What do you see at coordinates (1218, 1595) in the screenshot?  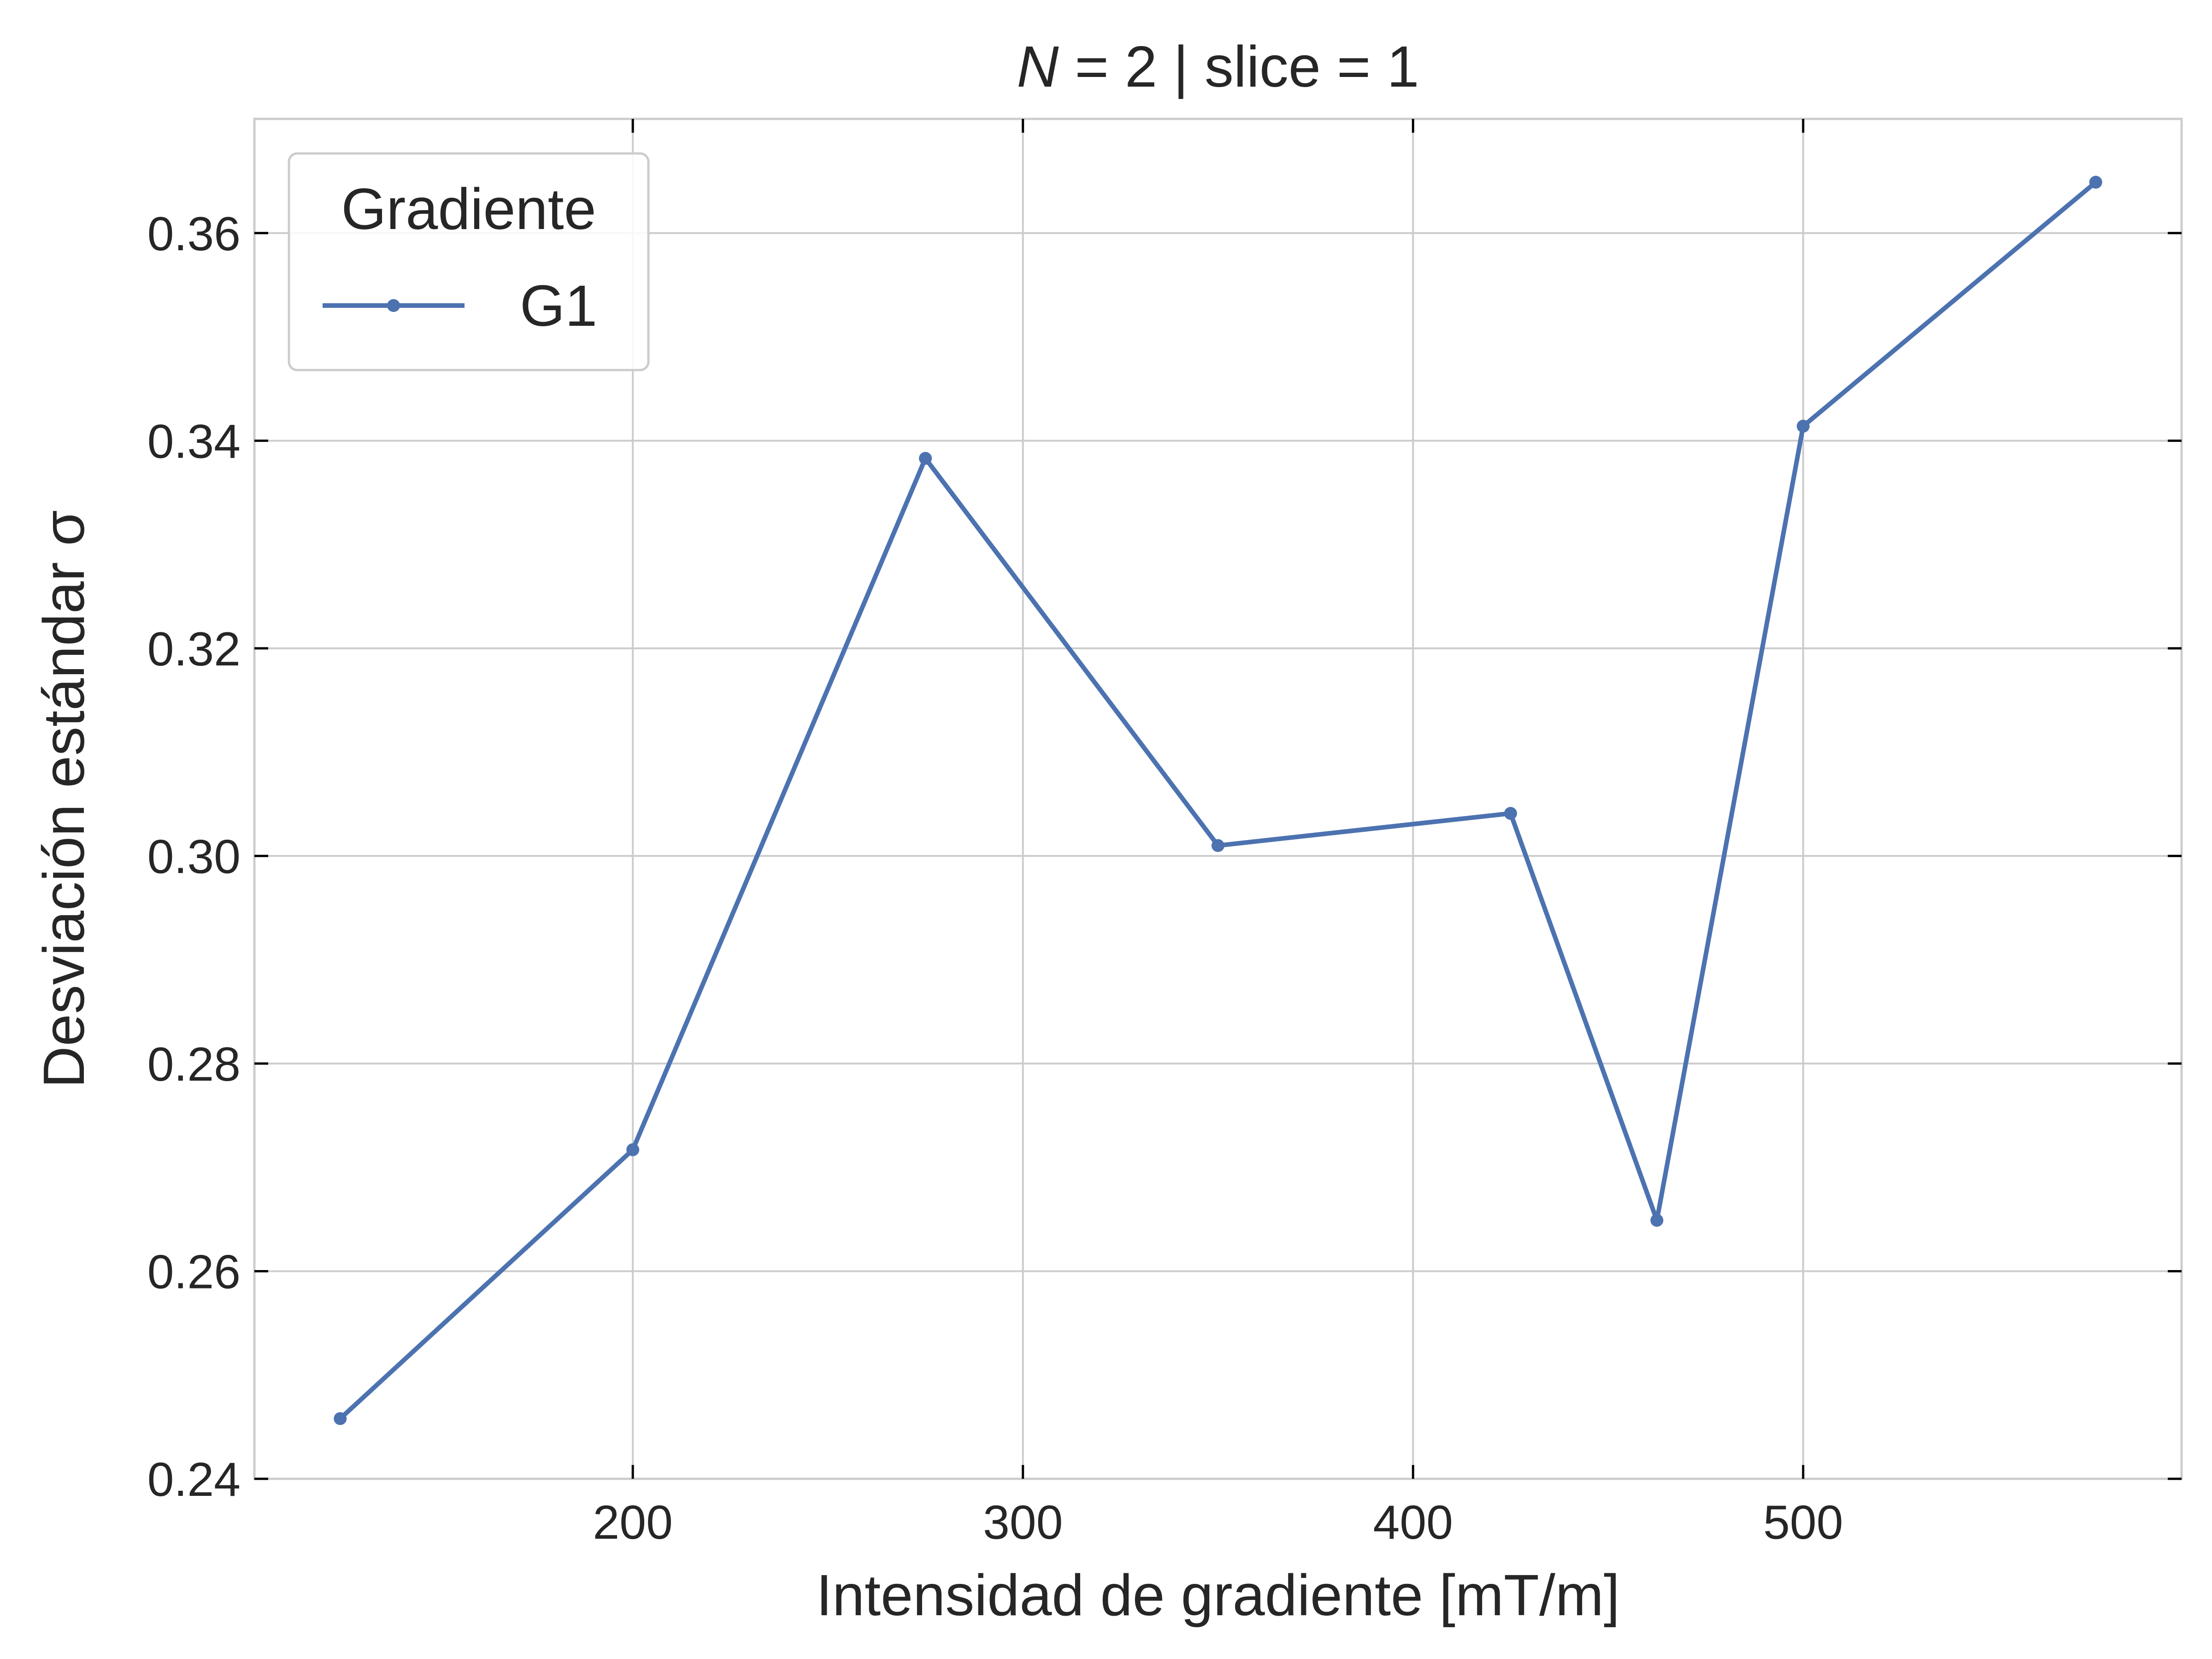 I see `x-axis-label: Intensidad de gradiente [mT/m]` at bounding box center [1218, 1595].